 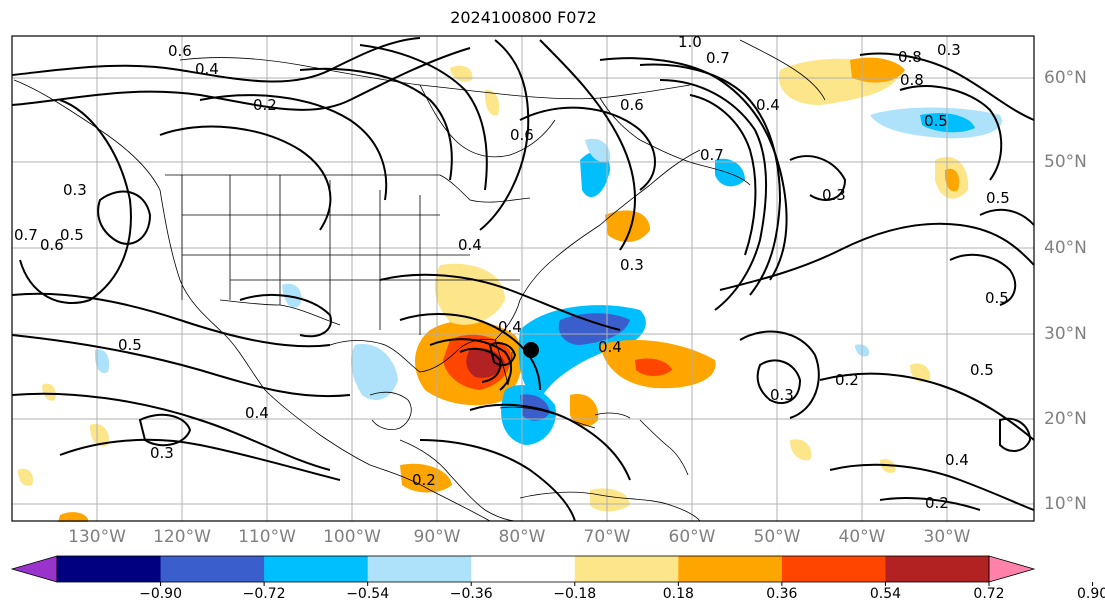 What do you see at coordinates (182, 537) in the screenshot?
I see `lon-label: 120°W` at bounding box center [182, 537].